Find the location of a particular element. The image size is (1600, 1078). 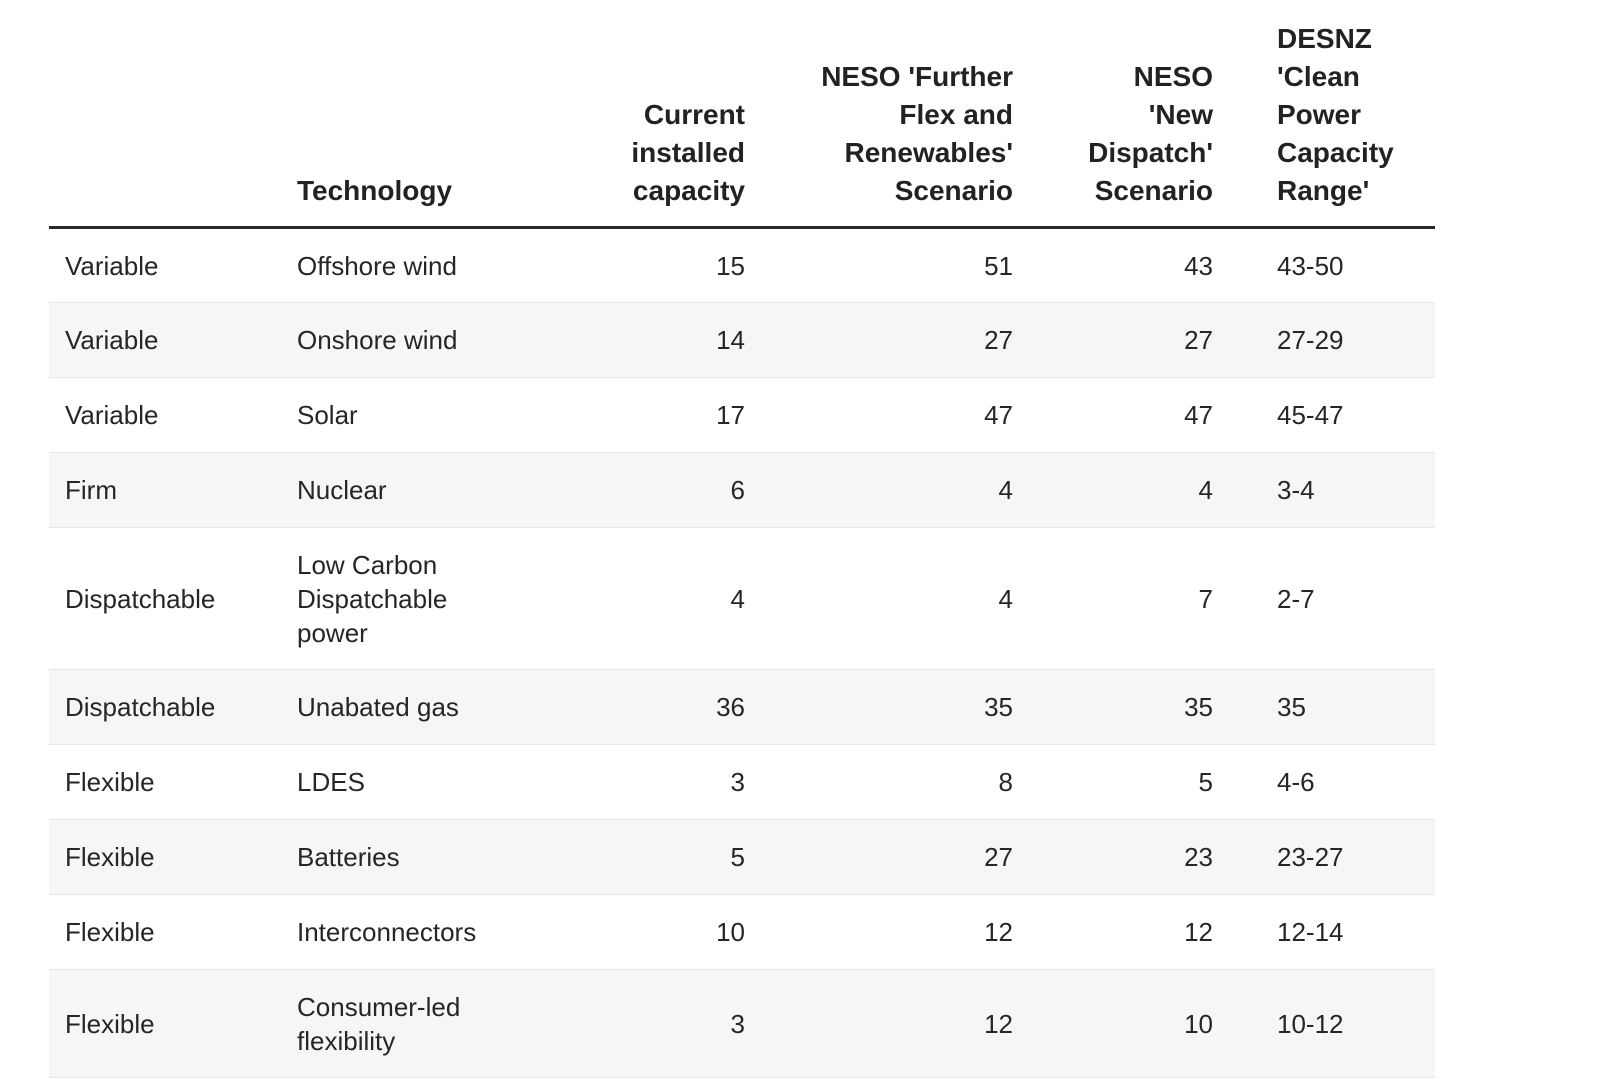

header-neso-new-dispatch: NESO 'New Dispatch' Scenario is located at coordinates (1113, 124).